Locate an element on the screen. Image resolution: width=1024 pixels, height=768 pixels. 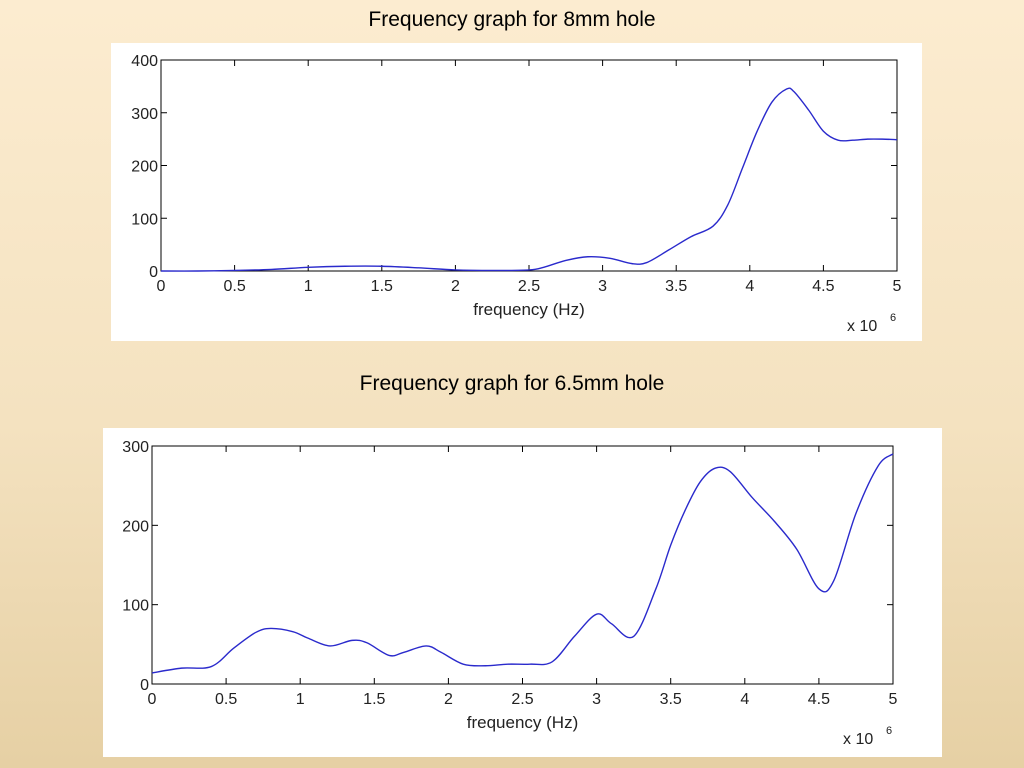
chart-2-y-tick-label: 100 is located at coordinates (135, 606).